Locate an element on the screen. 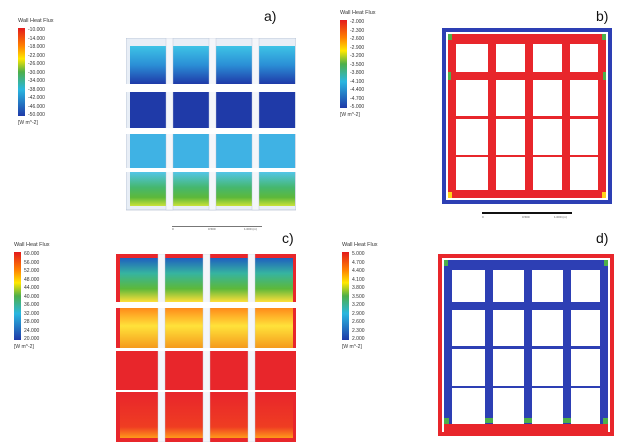 This screenshot has width=629, height=442. legend-tick: 2.900 is located at coordinates (358, 313).